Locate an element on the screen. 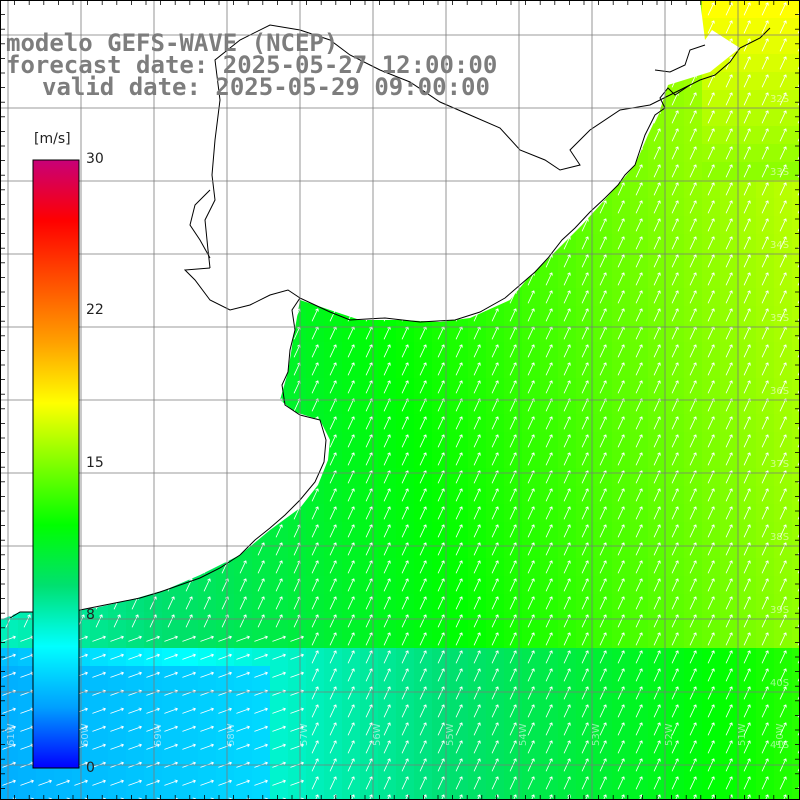 This screenshot has height=800, width=800. lon-label-50w: 50W is located at coordinates (780, 734).